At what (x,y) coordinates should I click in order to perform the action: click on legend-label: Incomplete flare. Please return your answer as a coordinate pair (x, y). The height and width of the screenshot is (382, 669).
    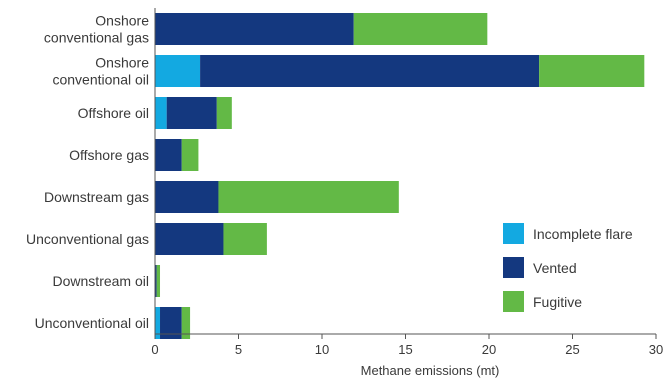
    Looking at the image, I should click on (583, 234).